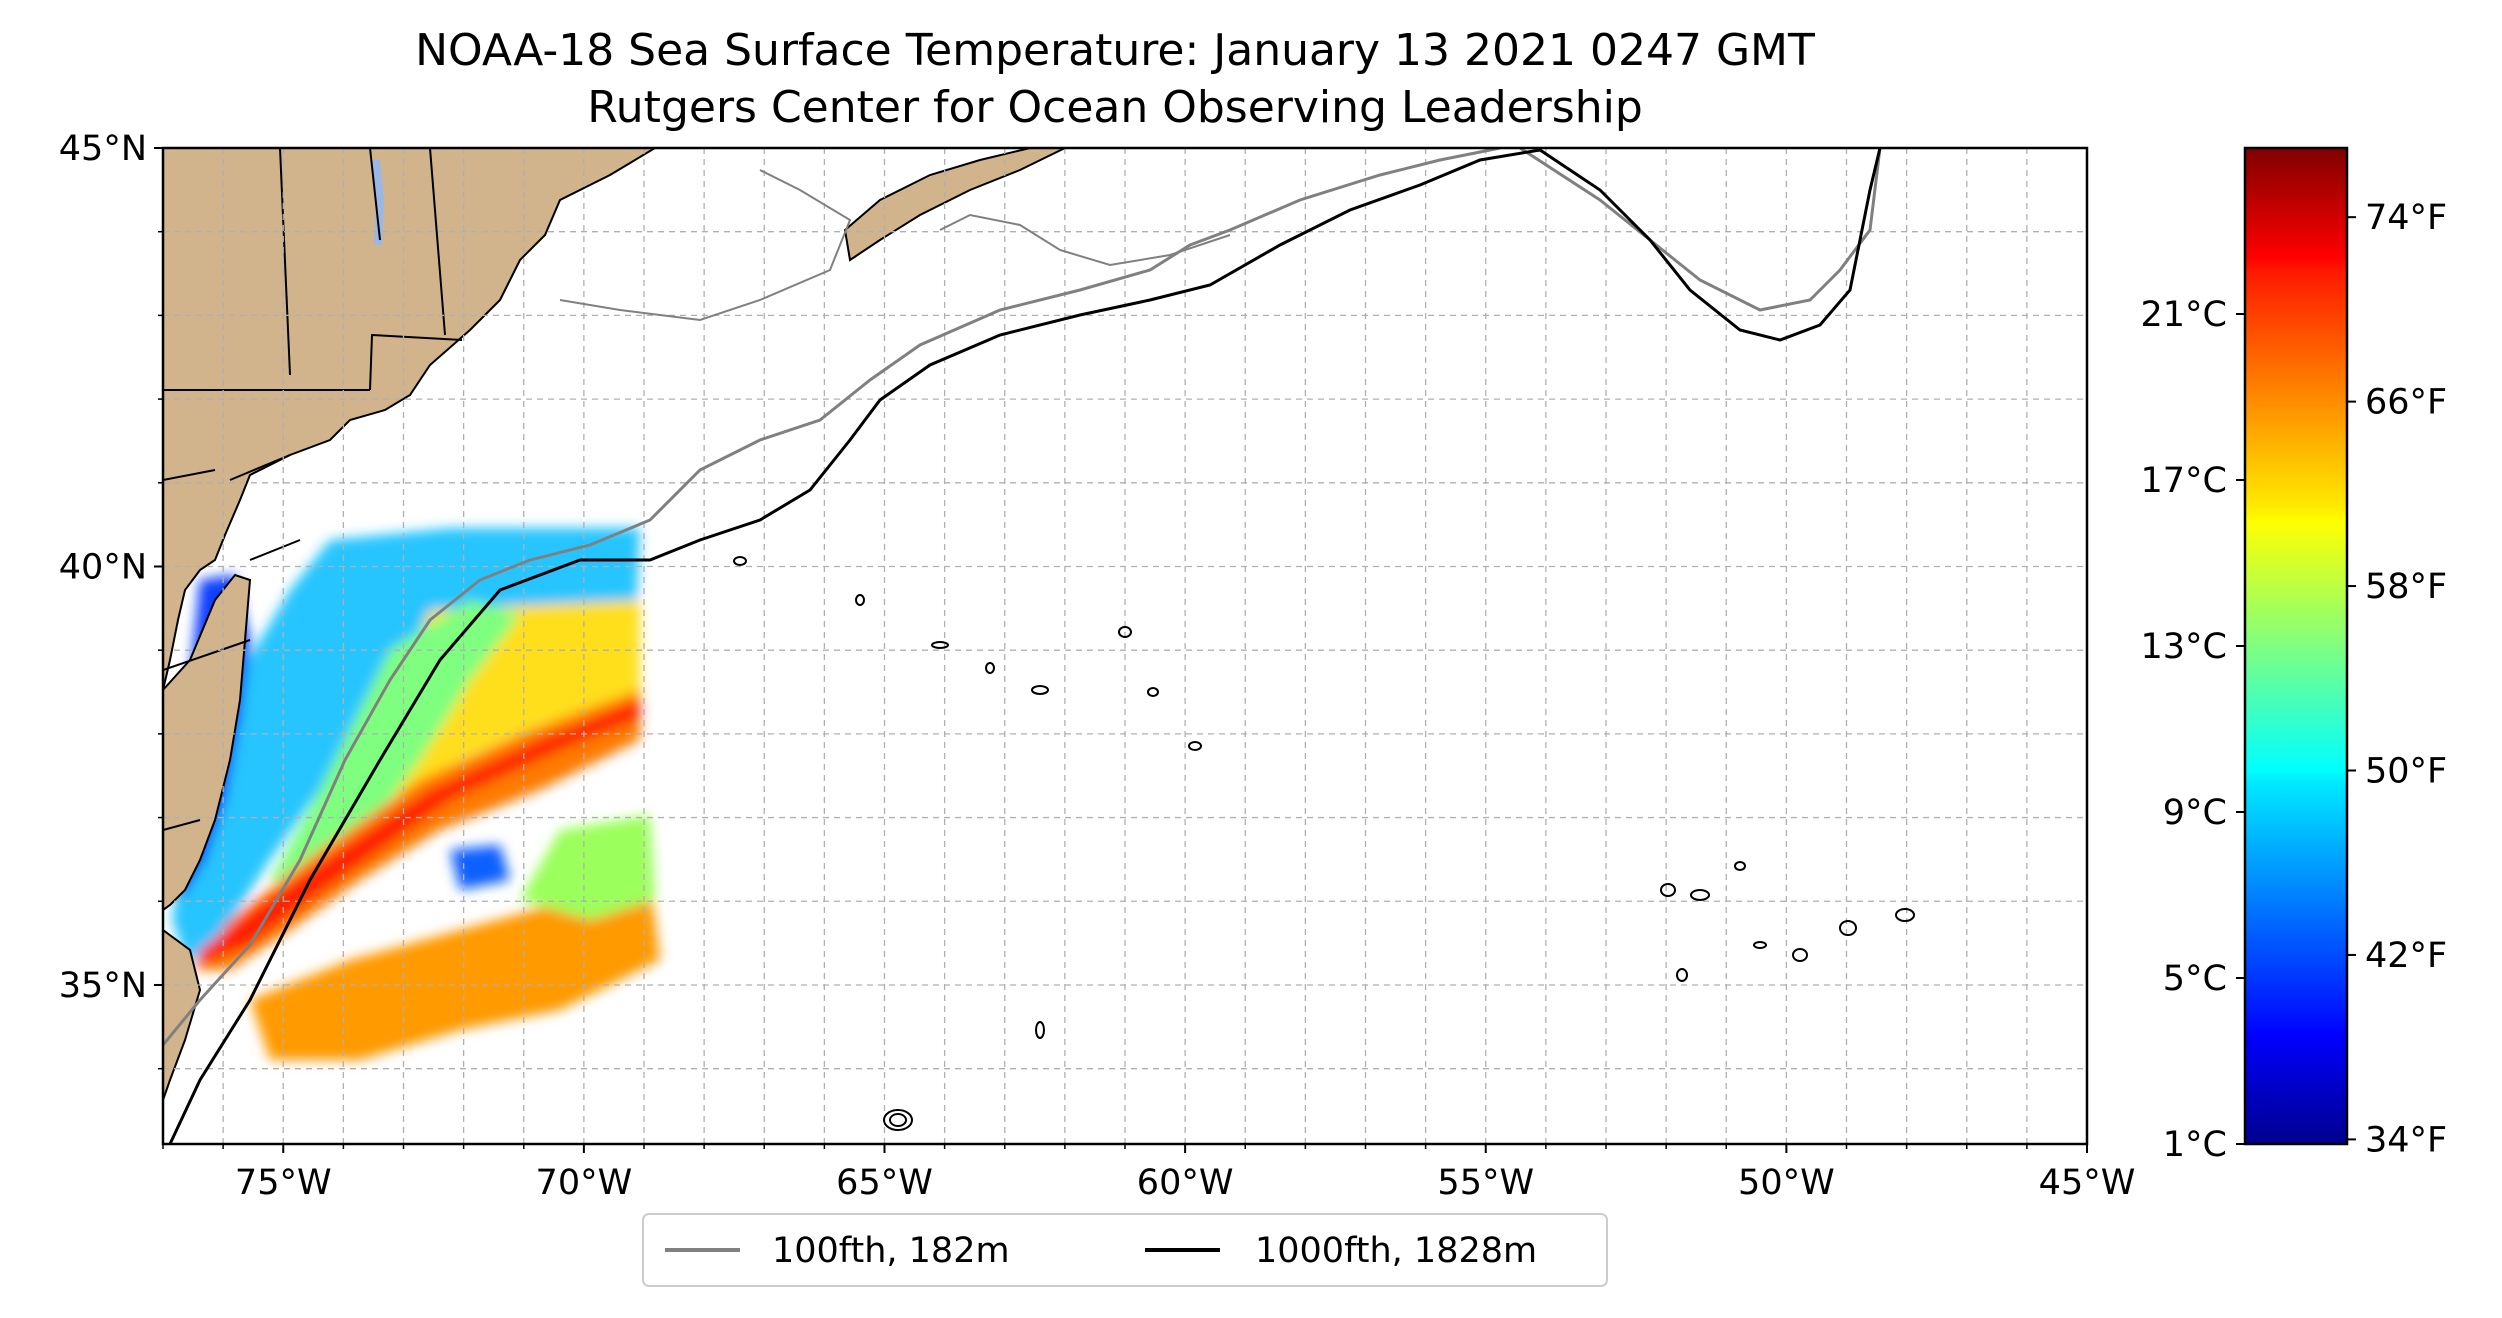 The image size is (2502, 1318). I want to click on sst-gulfstream-core, so click(419, 832).